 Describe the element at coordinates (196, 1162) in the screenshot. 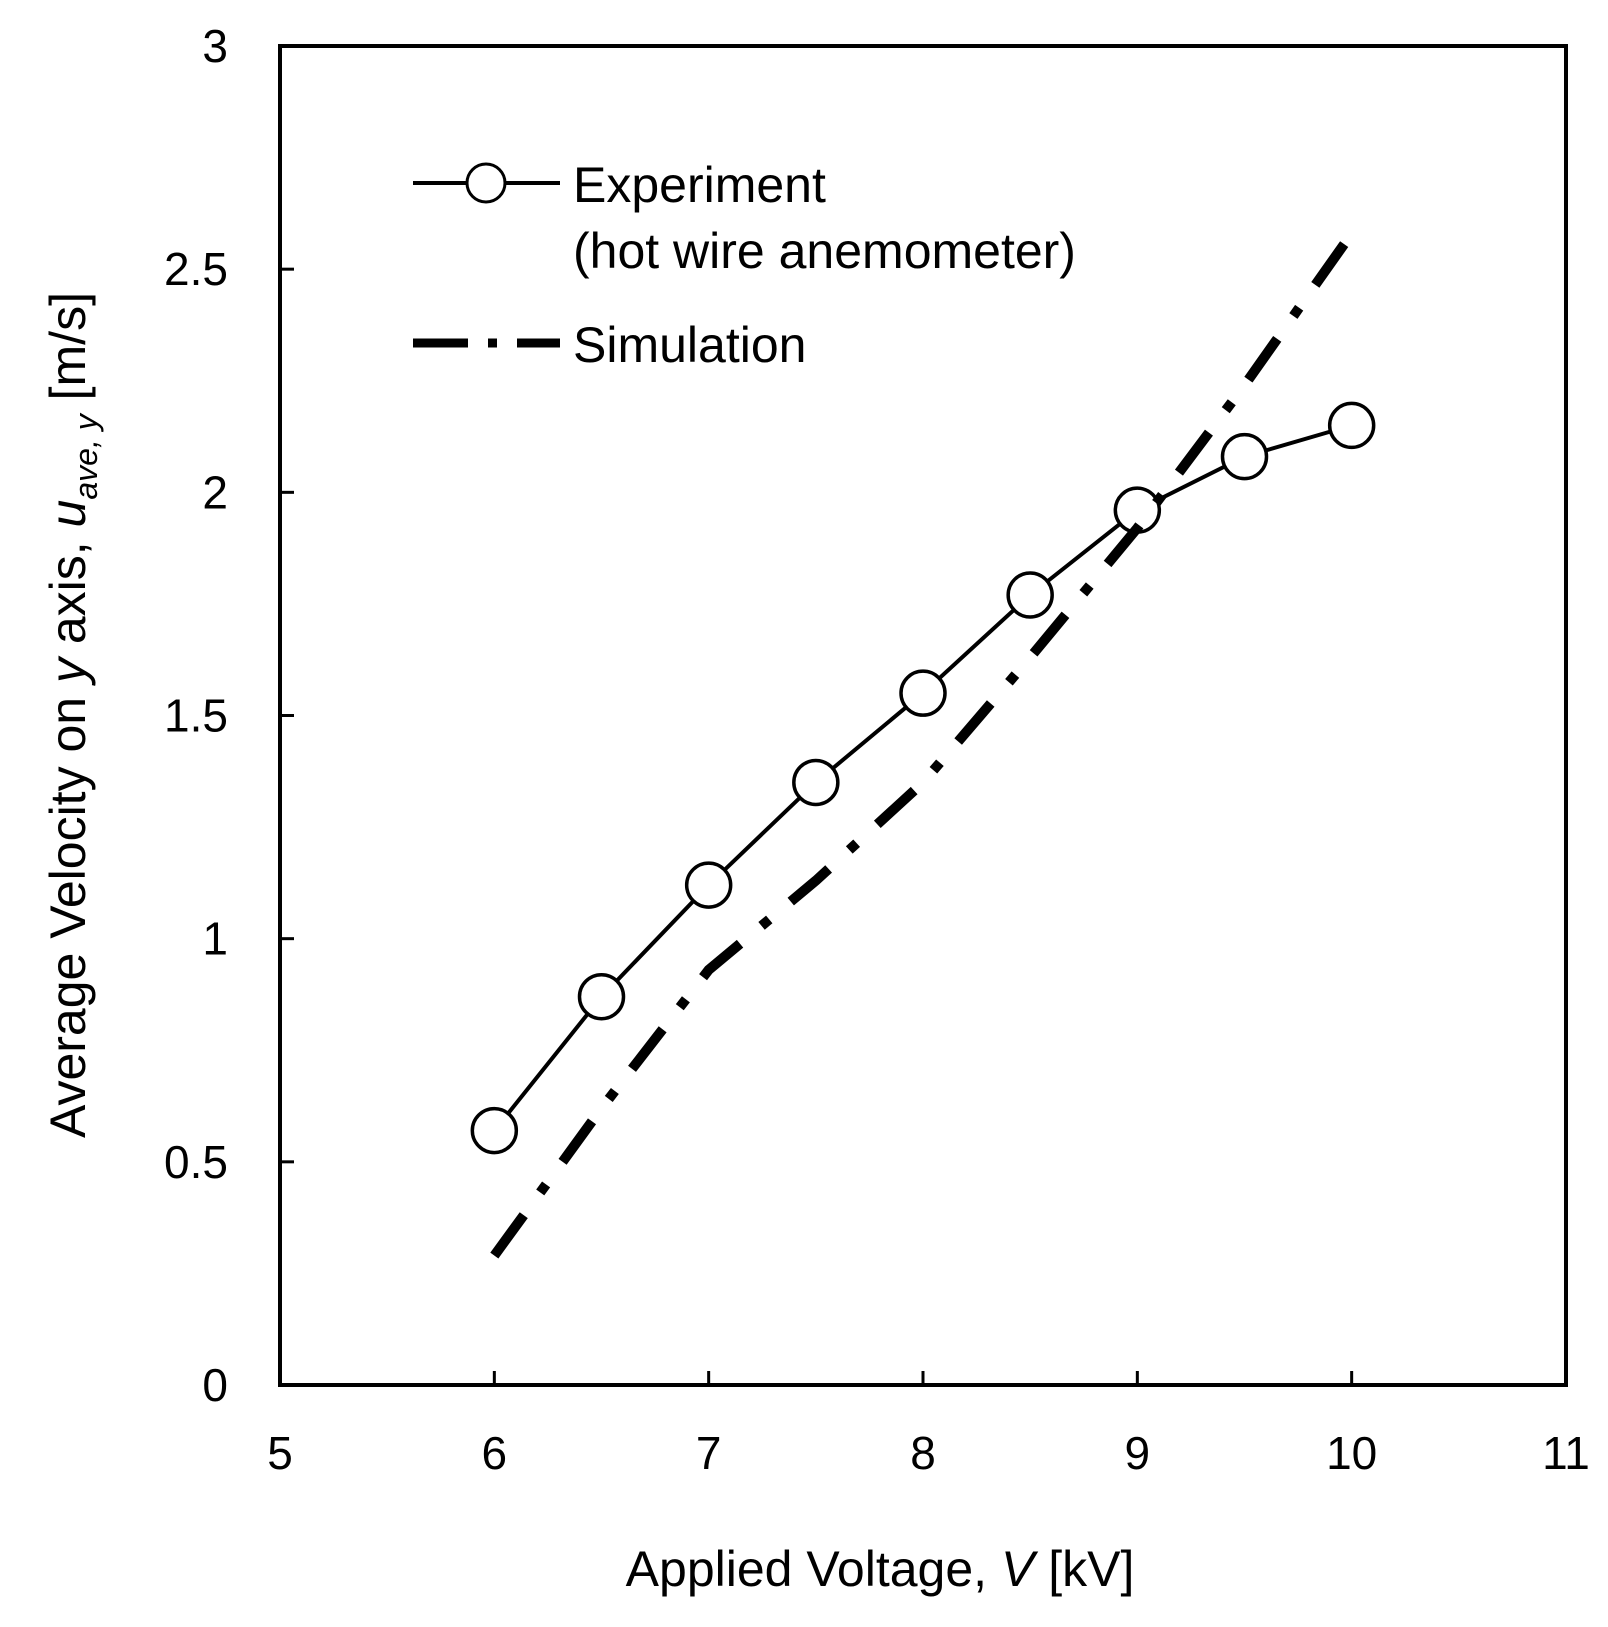

I see `y-tick-label: 0.5` at that location.